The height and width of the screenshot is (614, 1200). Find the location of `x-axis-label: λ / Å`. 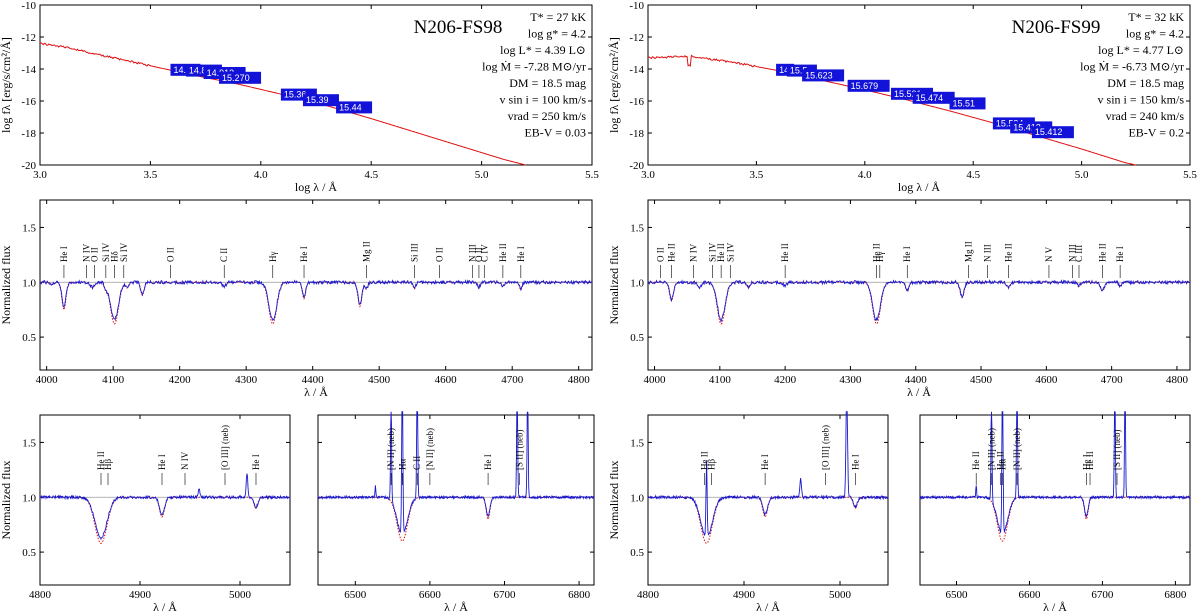

x-axis-label: λ / Å is located at coordinates (768, 607).